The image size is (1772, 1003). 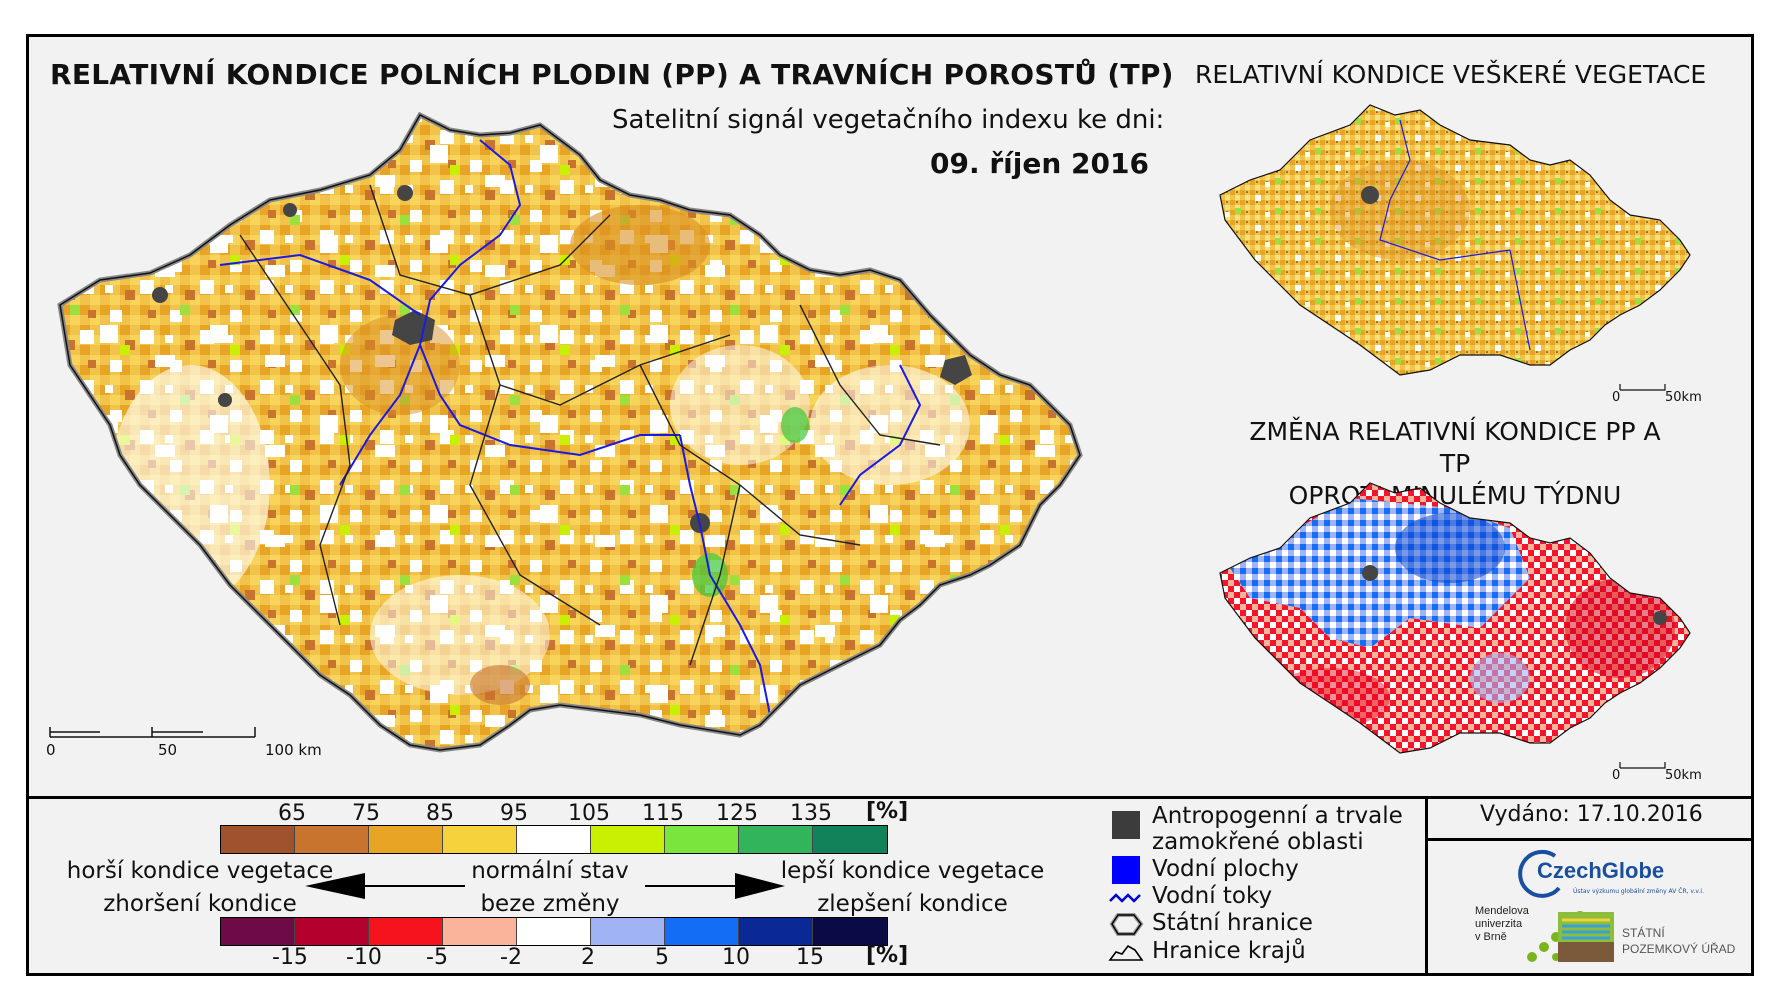 What do you see at coordinates (550, 871) in the screenshot?
I see `legend-normal: normální stav` at bounding box center [550, 871].